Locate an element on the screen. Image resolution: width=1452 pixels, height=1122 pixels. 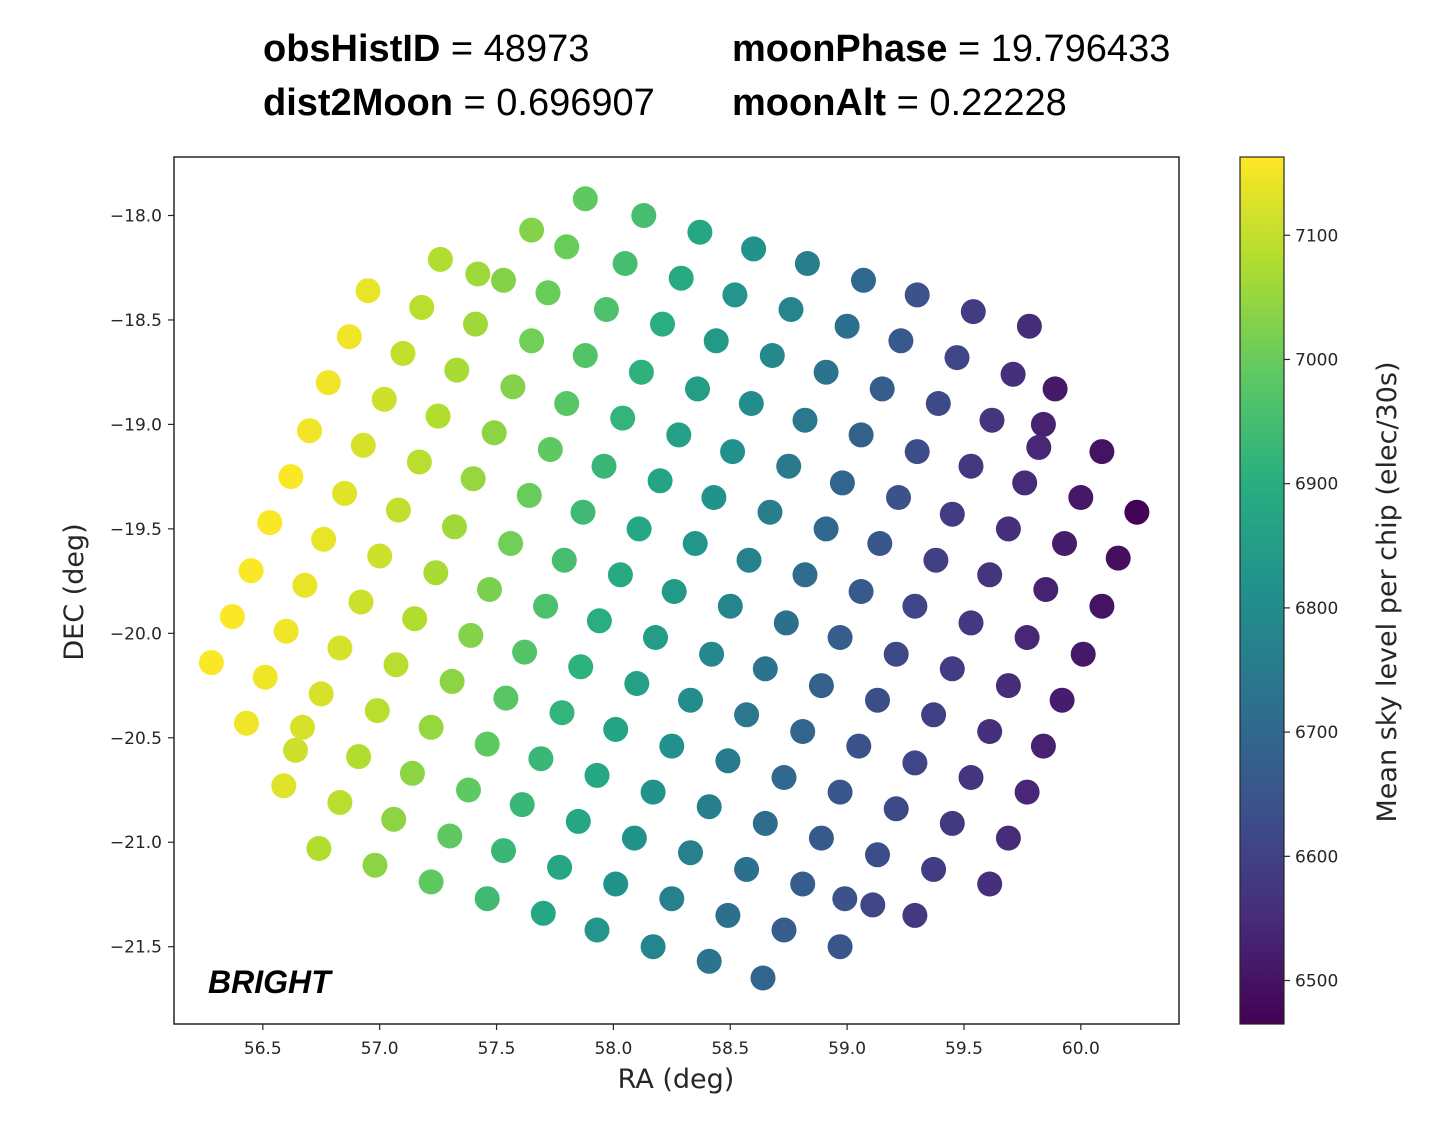
header-dist2moon-value: 0.696907 is located at coordinates (575, 103).